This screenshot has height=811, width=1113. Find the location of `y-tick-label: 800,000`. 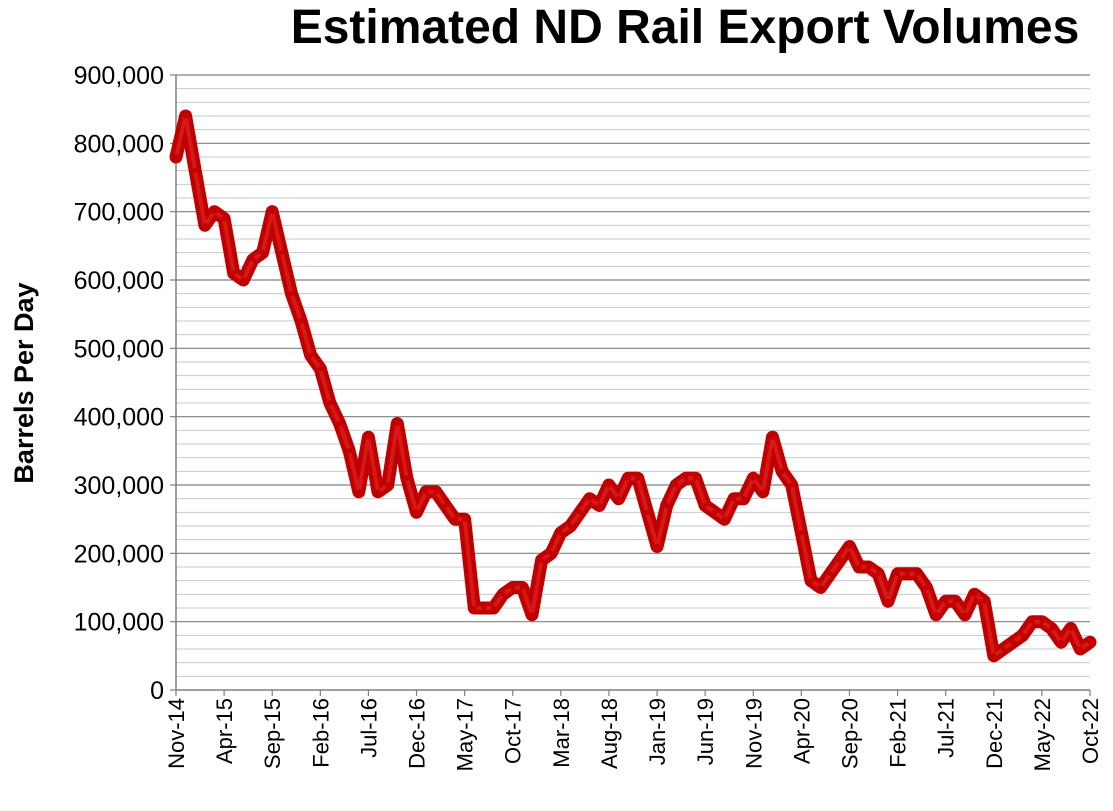

y-tick-label: 800,000 is located at coordinates (119, 144).